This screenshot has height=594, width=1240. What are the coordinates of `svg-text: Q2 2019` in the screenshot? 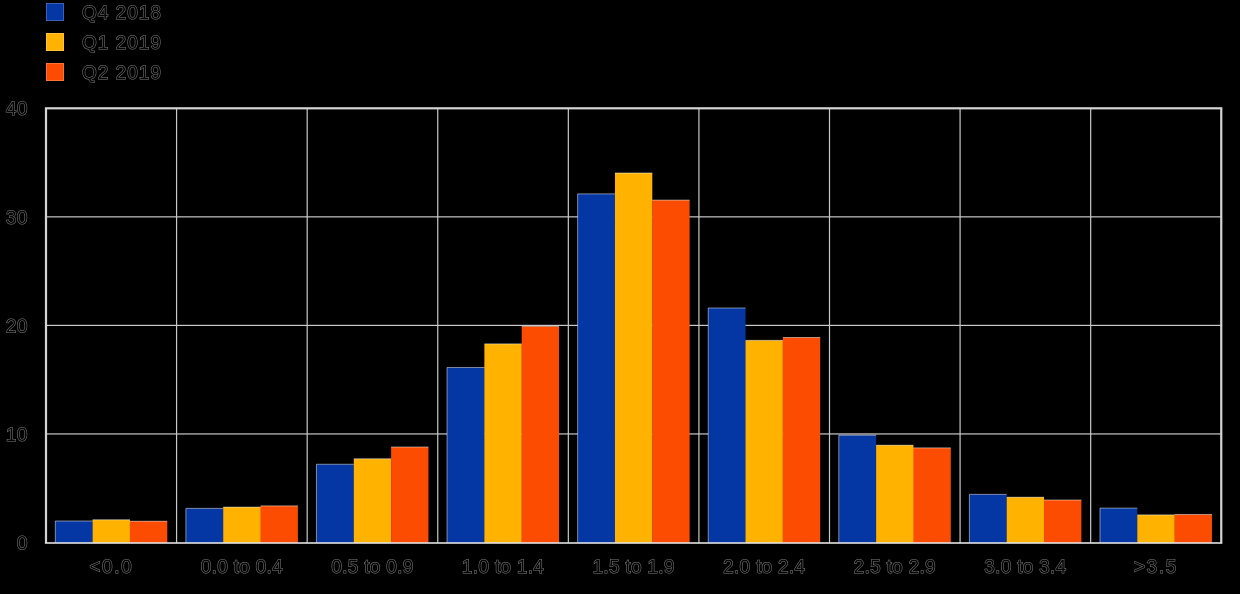 It's located at (122, 73).